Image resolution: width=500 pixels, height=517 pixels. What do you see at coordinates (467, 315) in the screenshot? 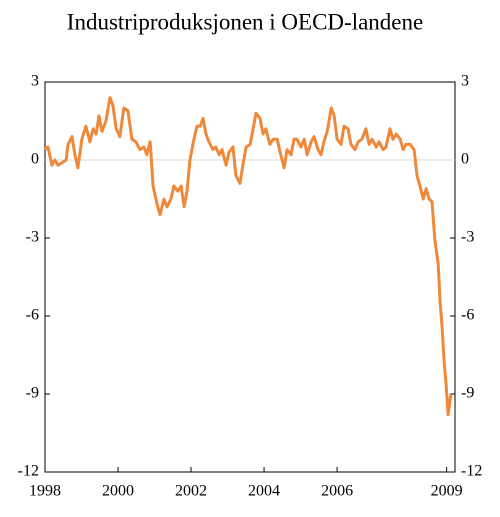
I see `y2-tick-label: -6` at bounding box center [467, 315].